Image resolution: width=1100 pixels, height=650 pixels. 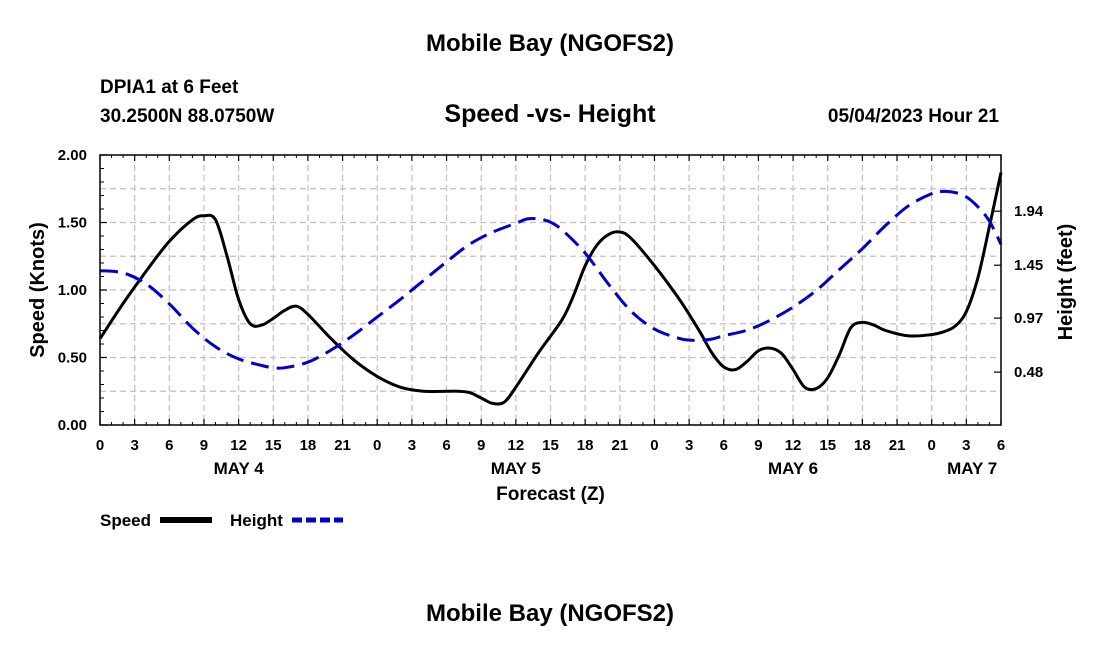 I want to click on x-day-label: MAY 4, so click(x=239, y=468).